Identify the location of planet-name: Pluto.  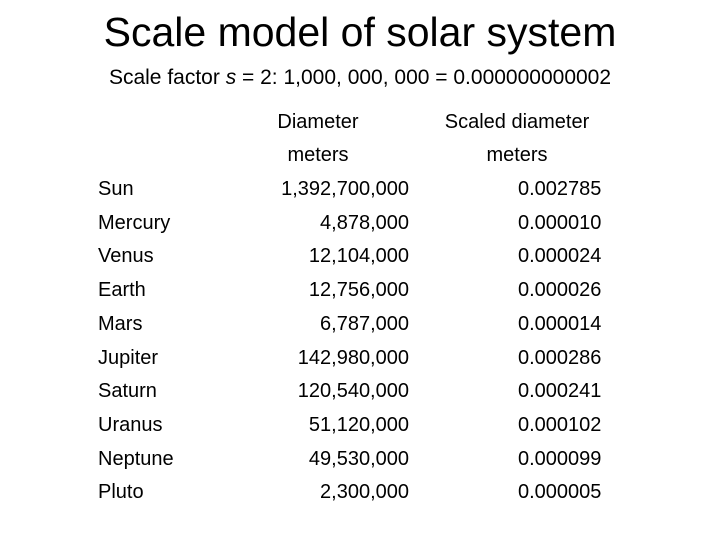
(121, 492).